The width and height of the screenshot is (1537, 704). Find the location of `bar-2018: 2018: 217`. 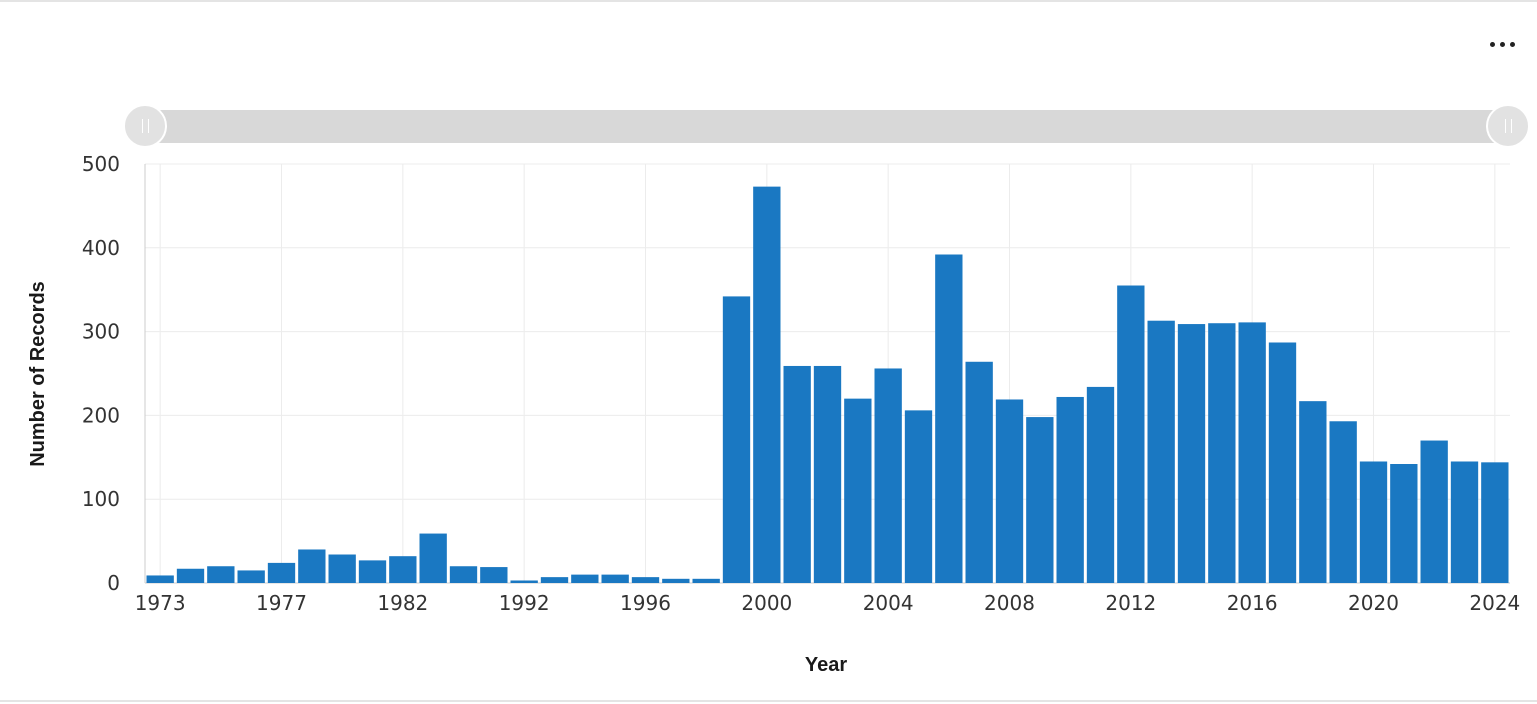

bar-2018: 2018: 217 is located at coordinates (1313, 492).